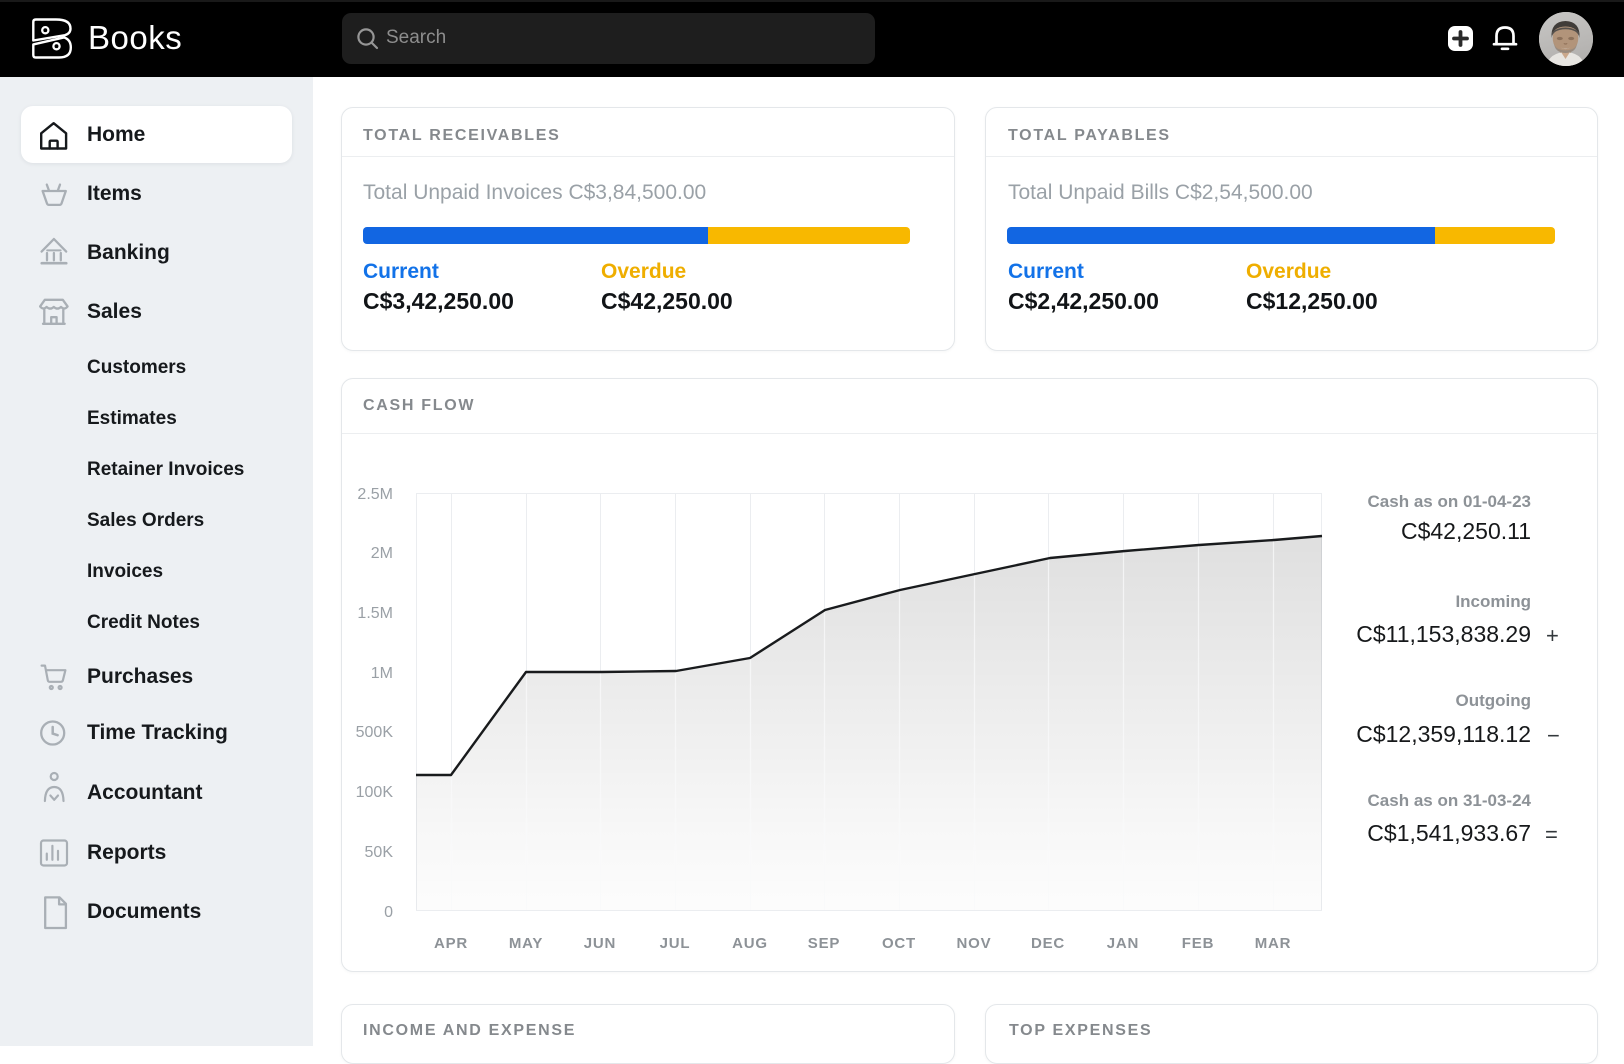 The width and height of the screenshot is (1624, 1064). What do you see at coordinates (375, 792) in the screenshot?
I see `svg-text: 100K` at bounding box center [375, 792].